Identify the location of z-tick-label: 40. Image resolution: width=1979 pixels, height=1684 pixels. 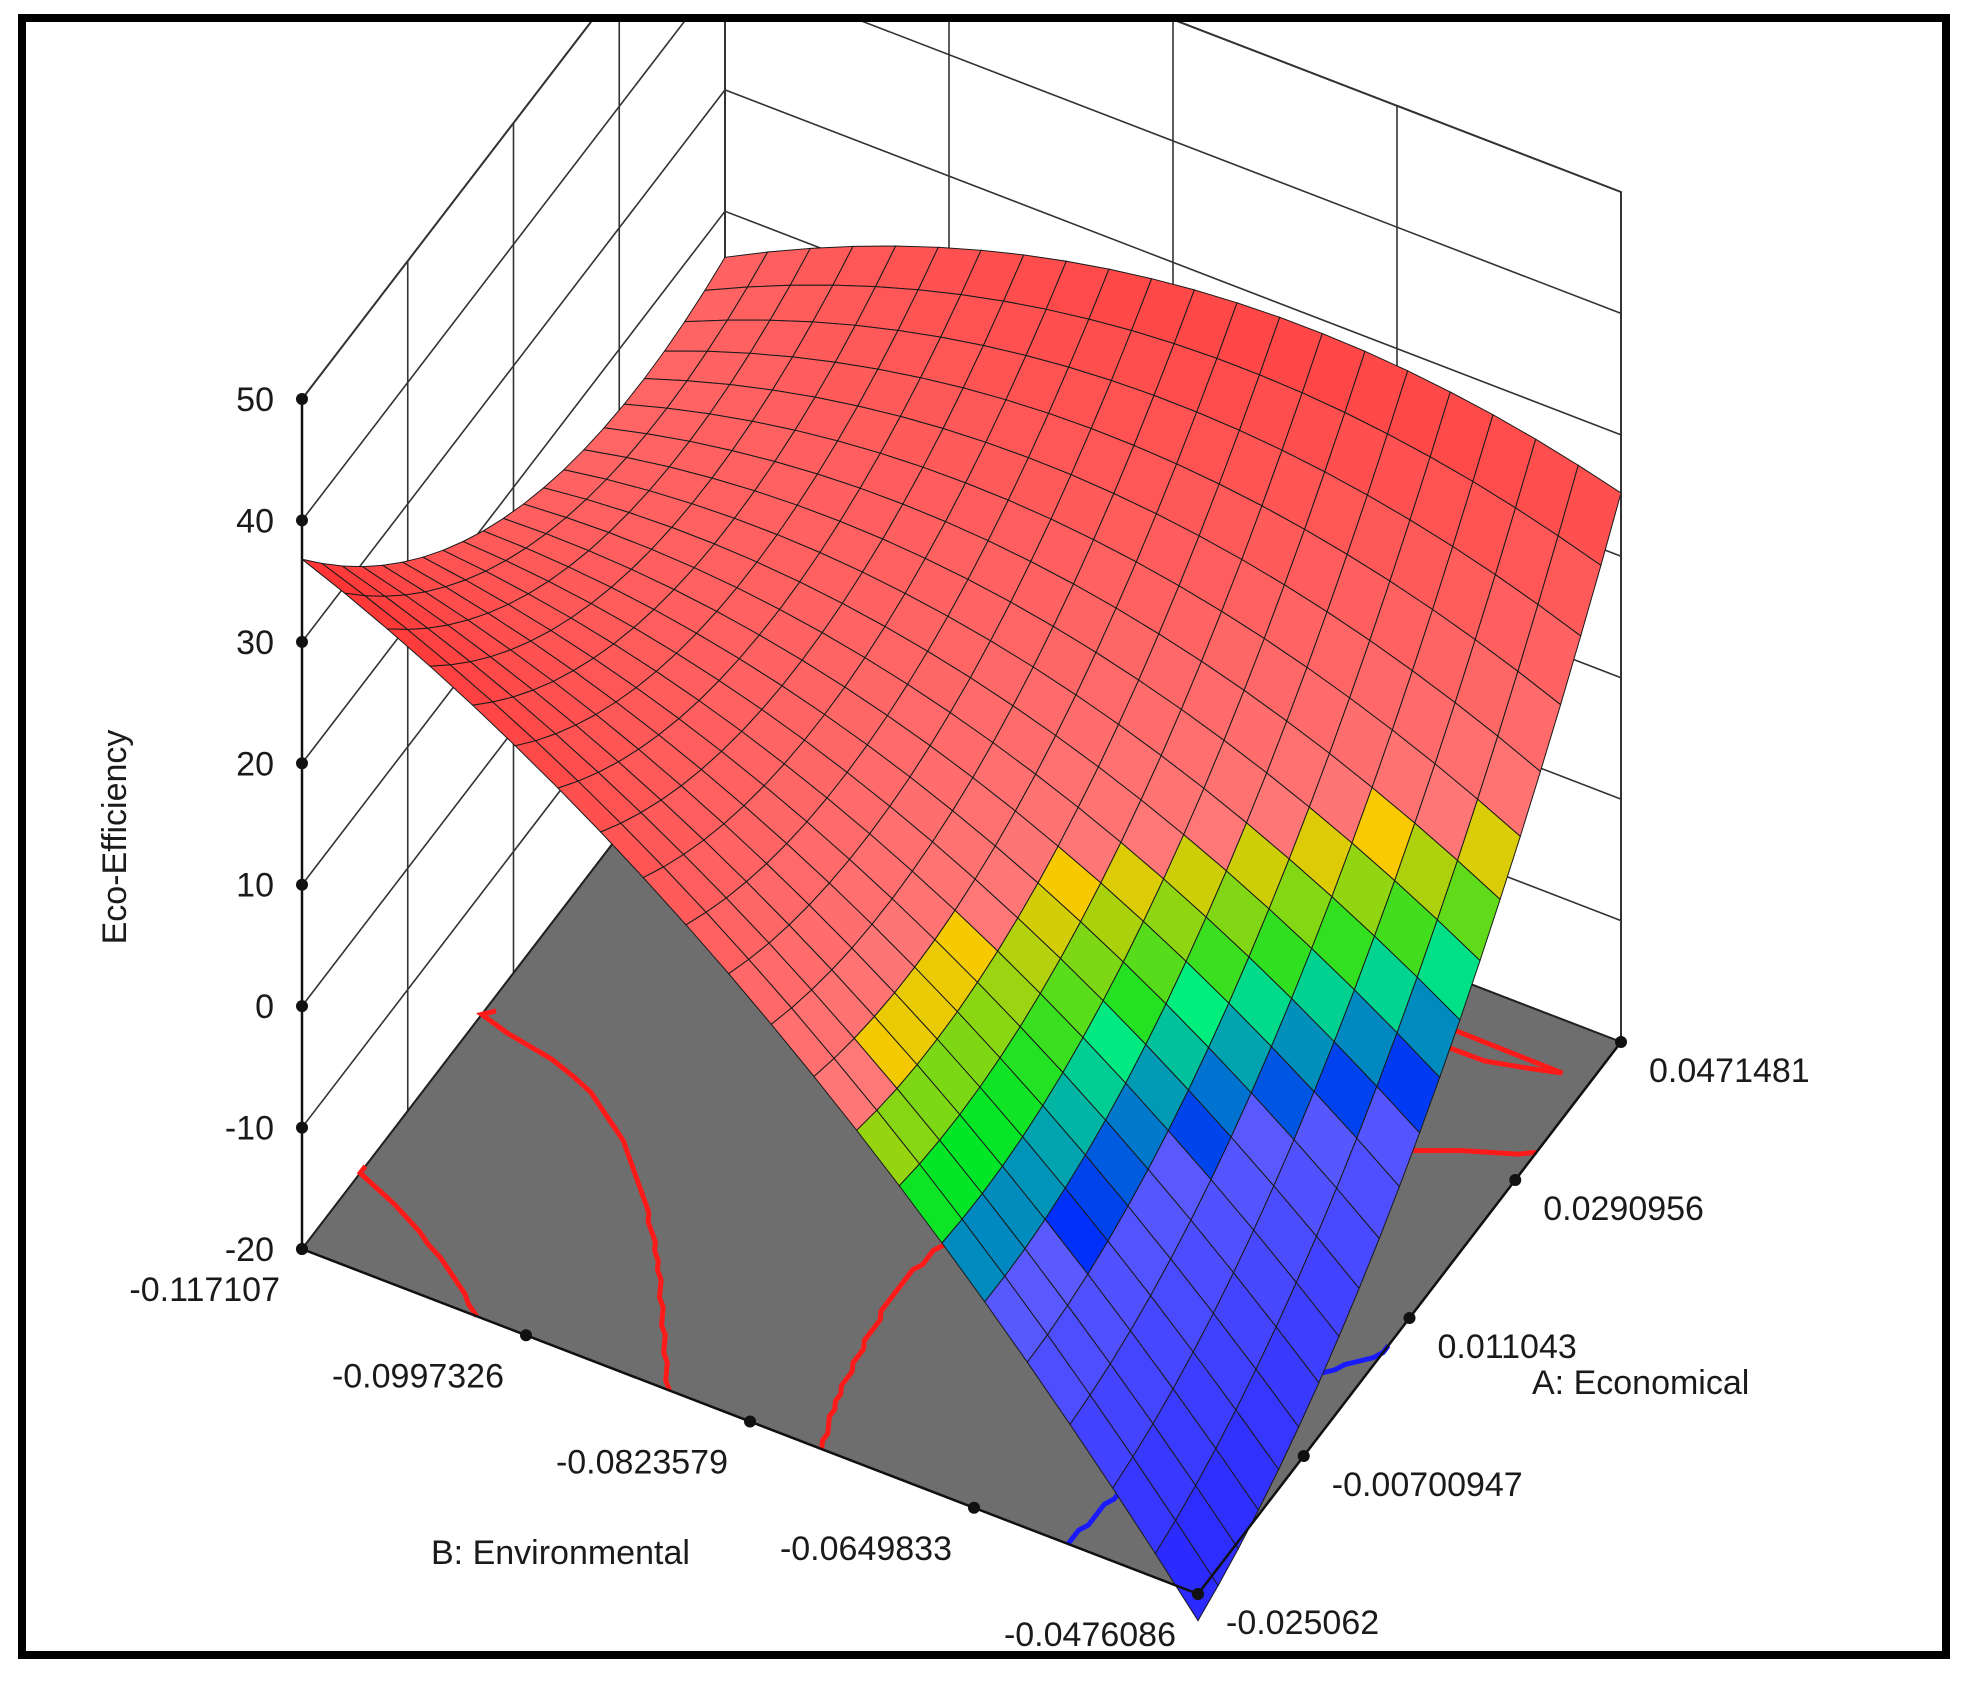
(255, 521).